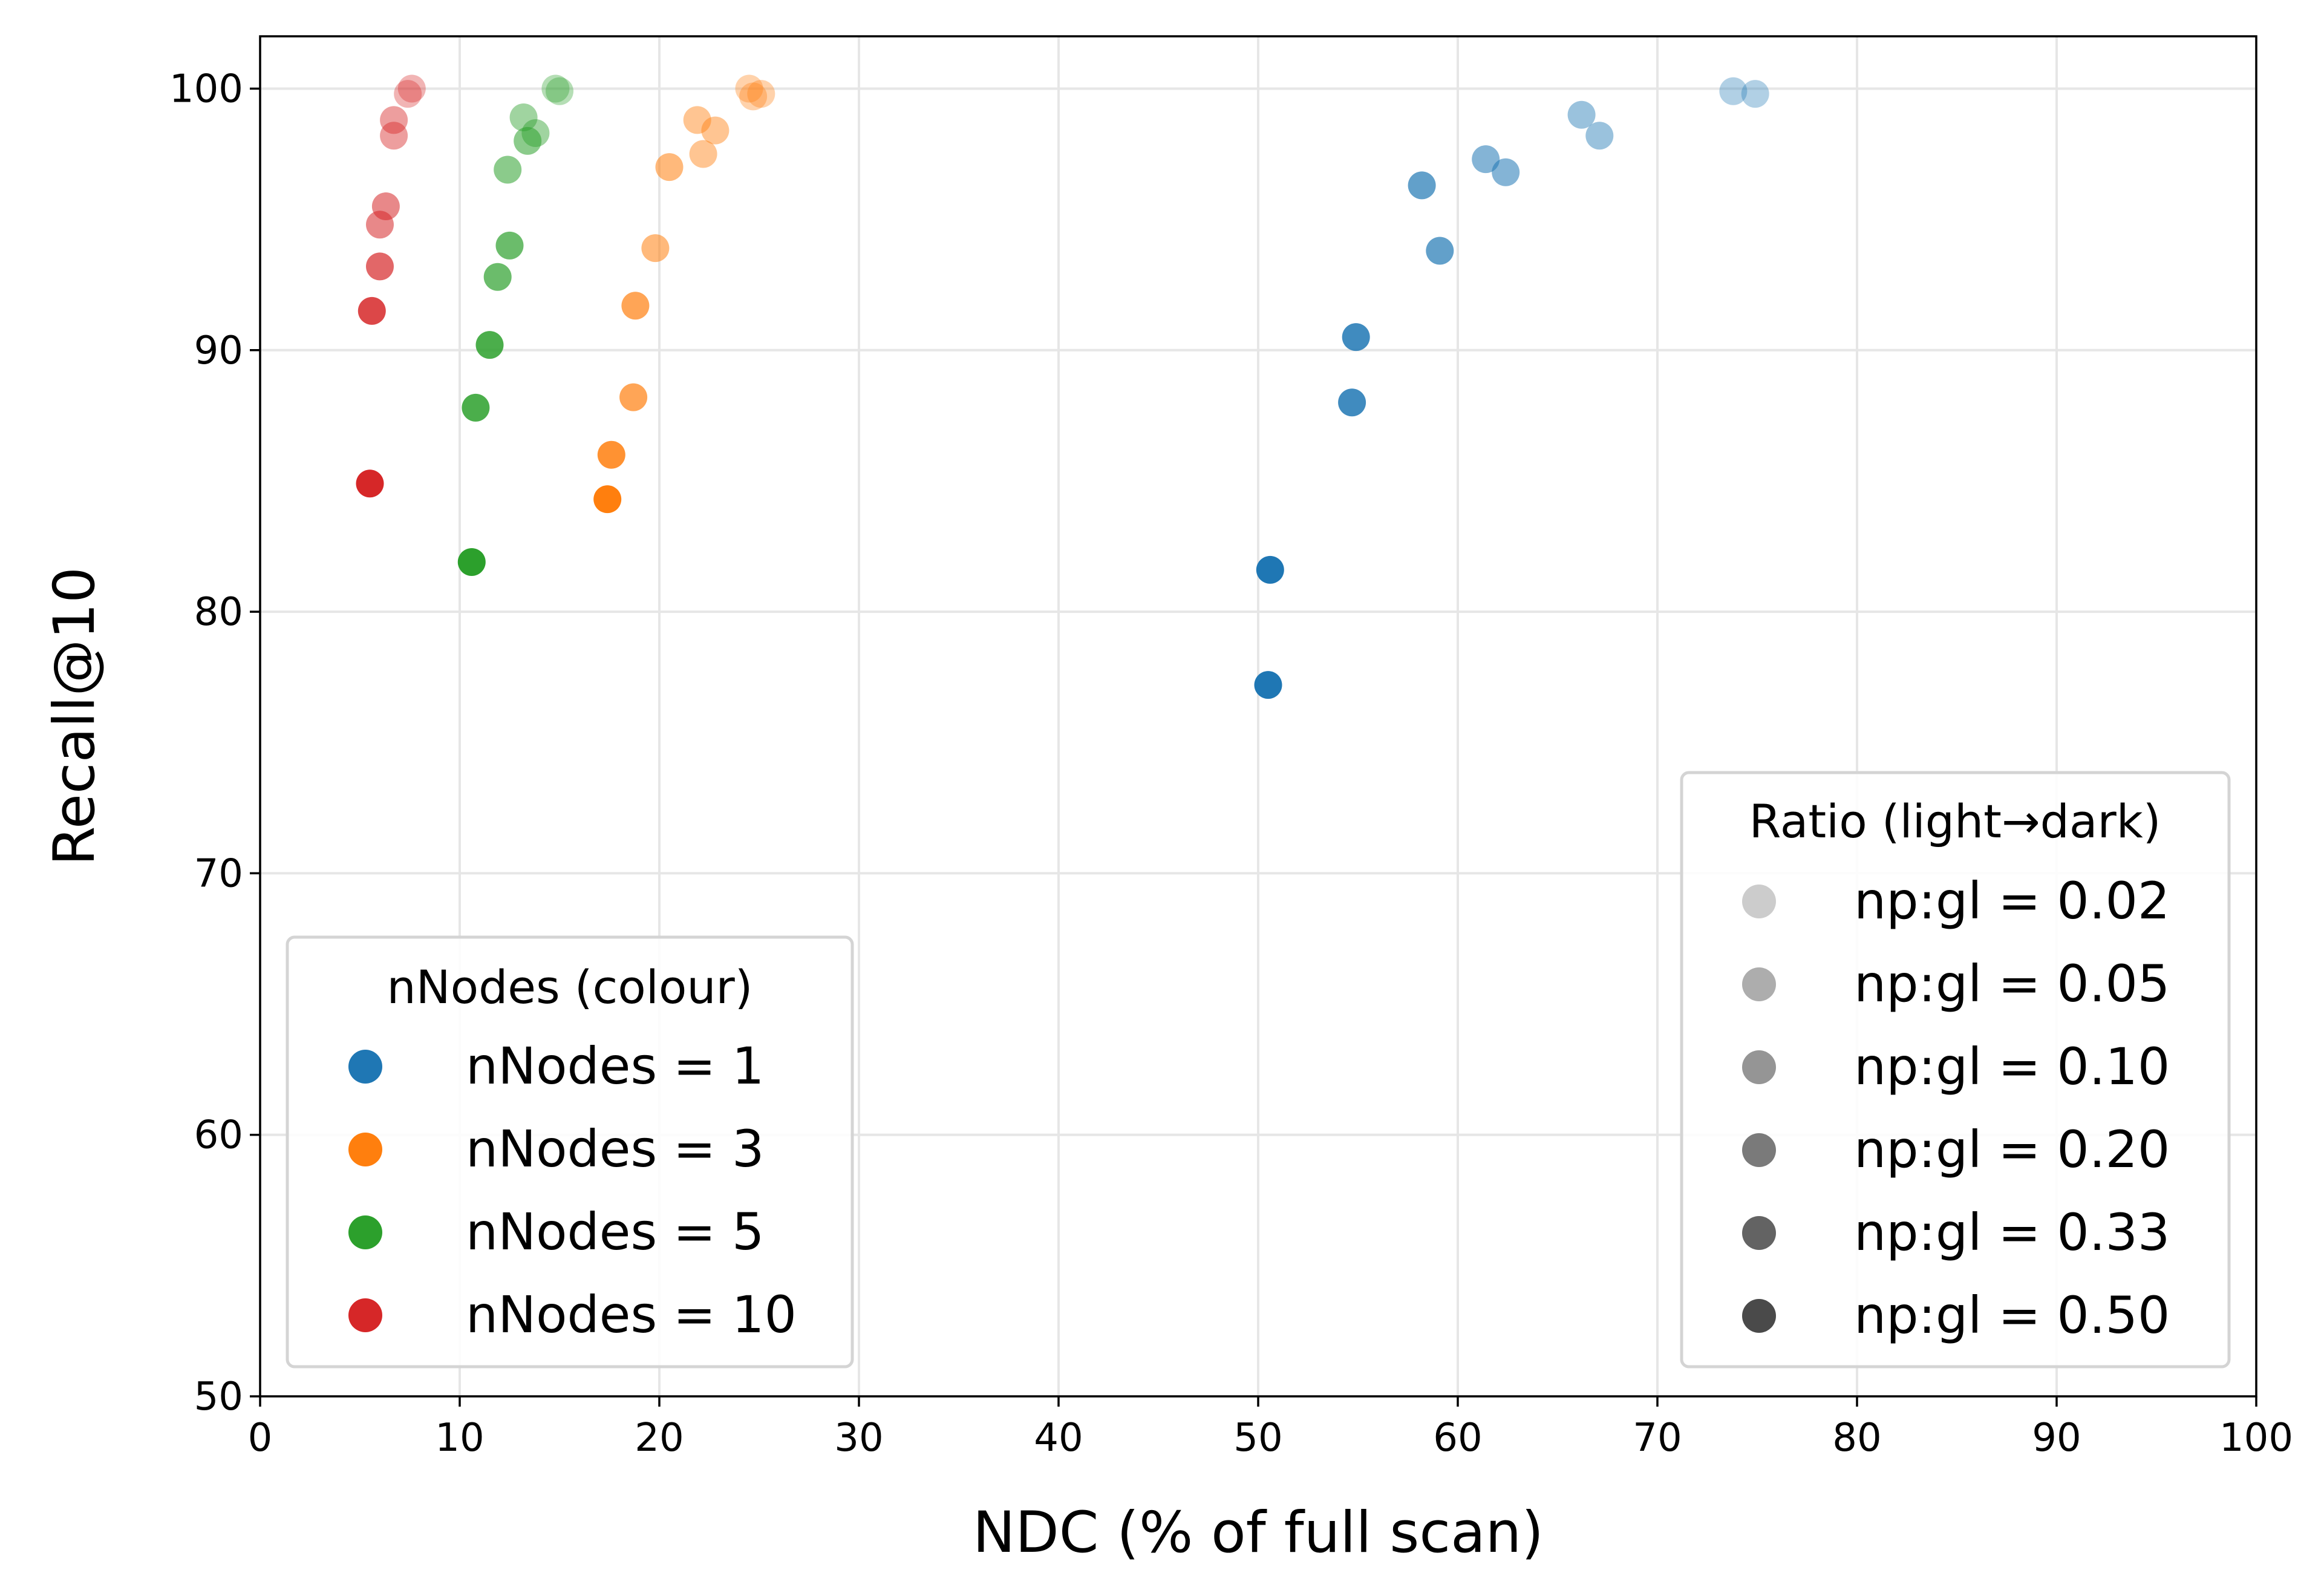  What do you see at coordinates (570, 987) in the screenshot?
I see `legend-nnodes-title: nNodes (colour)` at bounding box center [570, 987].